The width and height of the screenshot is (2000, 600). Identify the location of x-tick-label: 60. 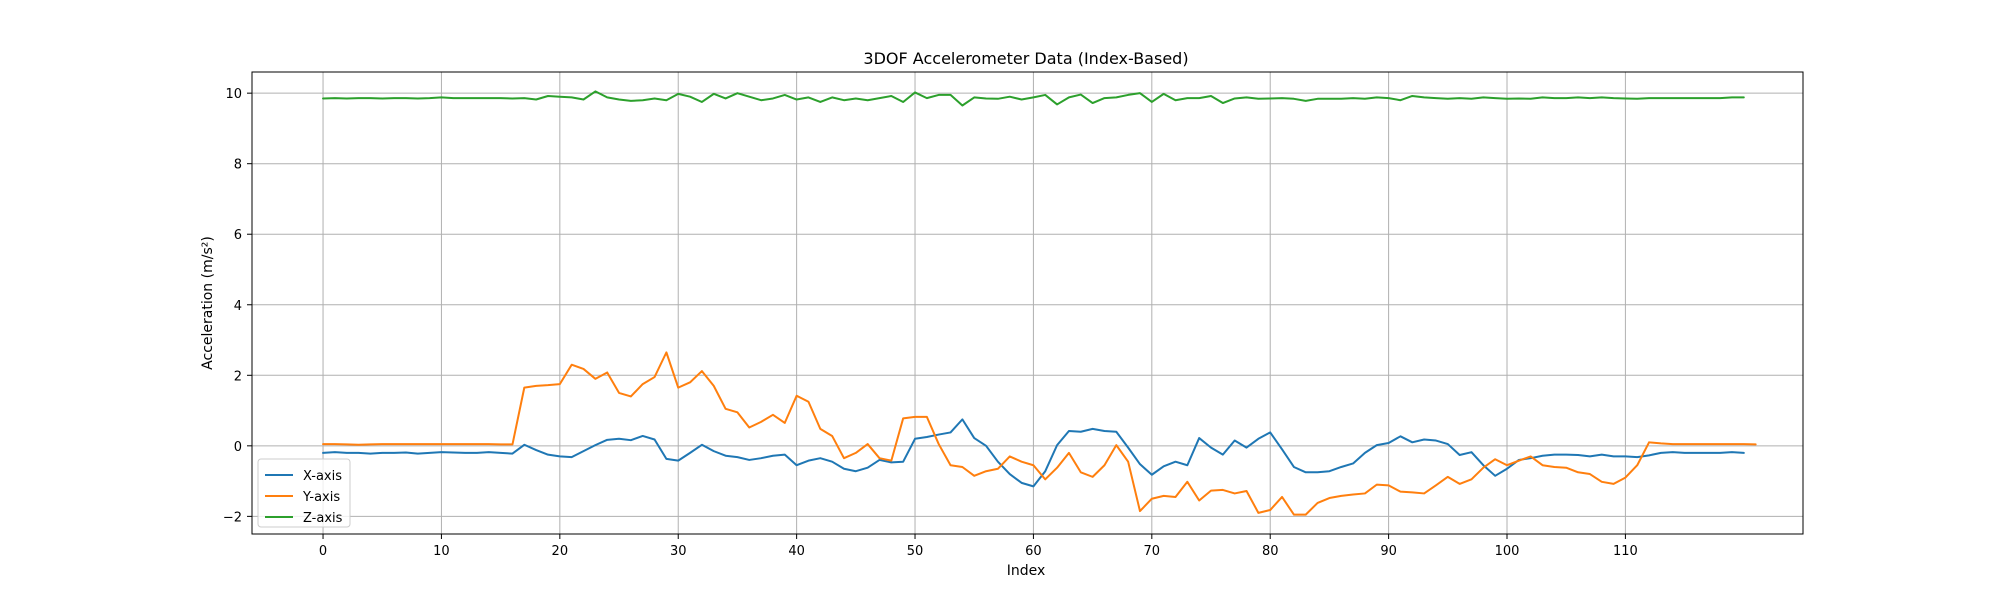
(1033, 551).